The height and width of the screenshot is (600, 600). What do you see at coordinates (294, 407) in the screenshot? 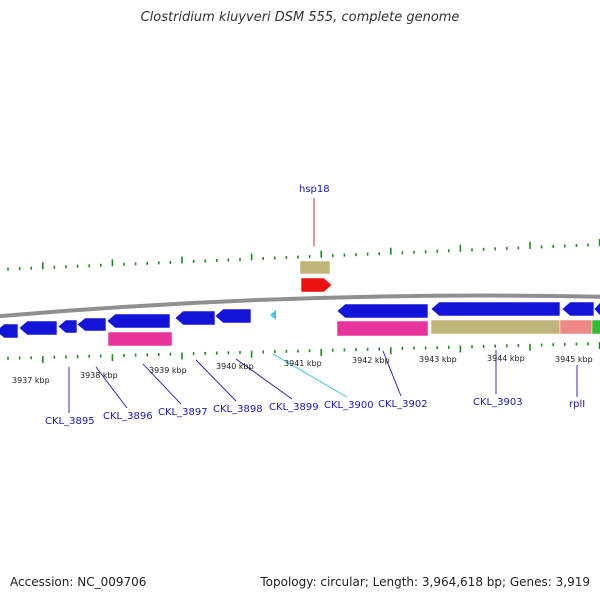
I see `gene-label: CKL_3899` at bounding box center [294, 407].